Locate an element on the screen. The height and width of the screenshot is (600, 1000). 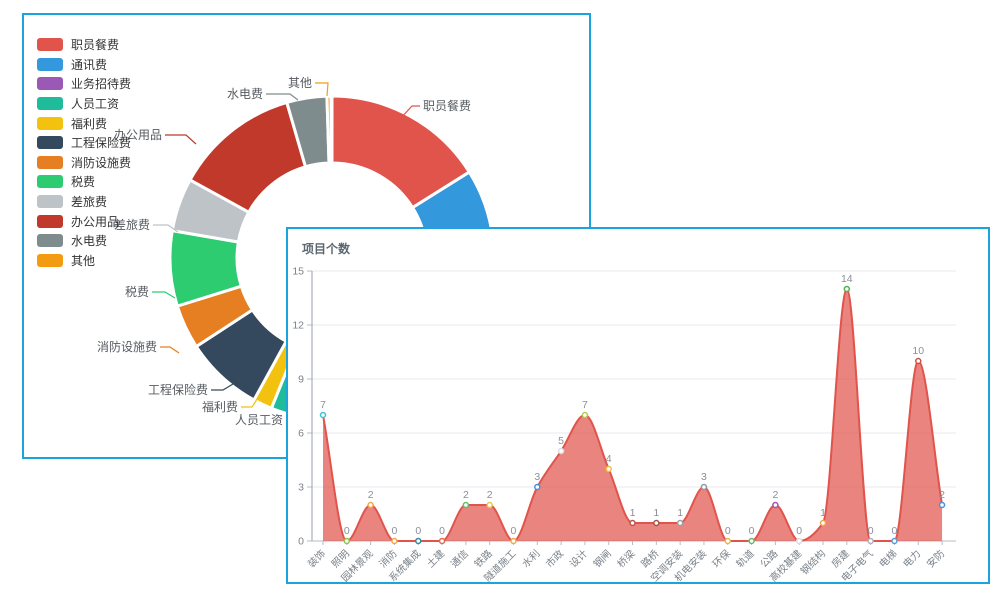
x-axis-label-26: 安防 is located at coordinates (935, 558).